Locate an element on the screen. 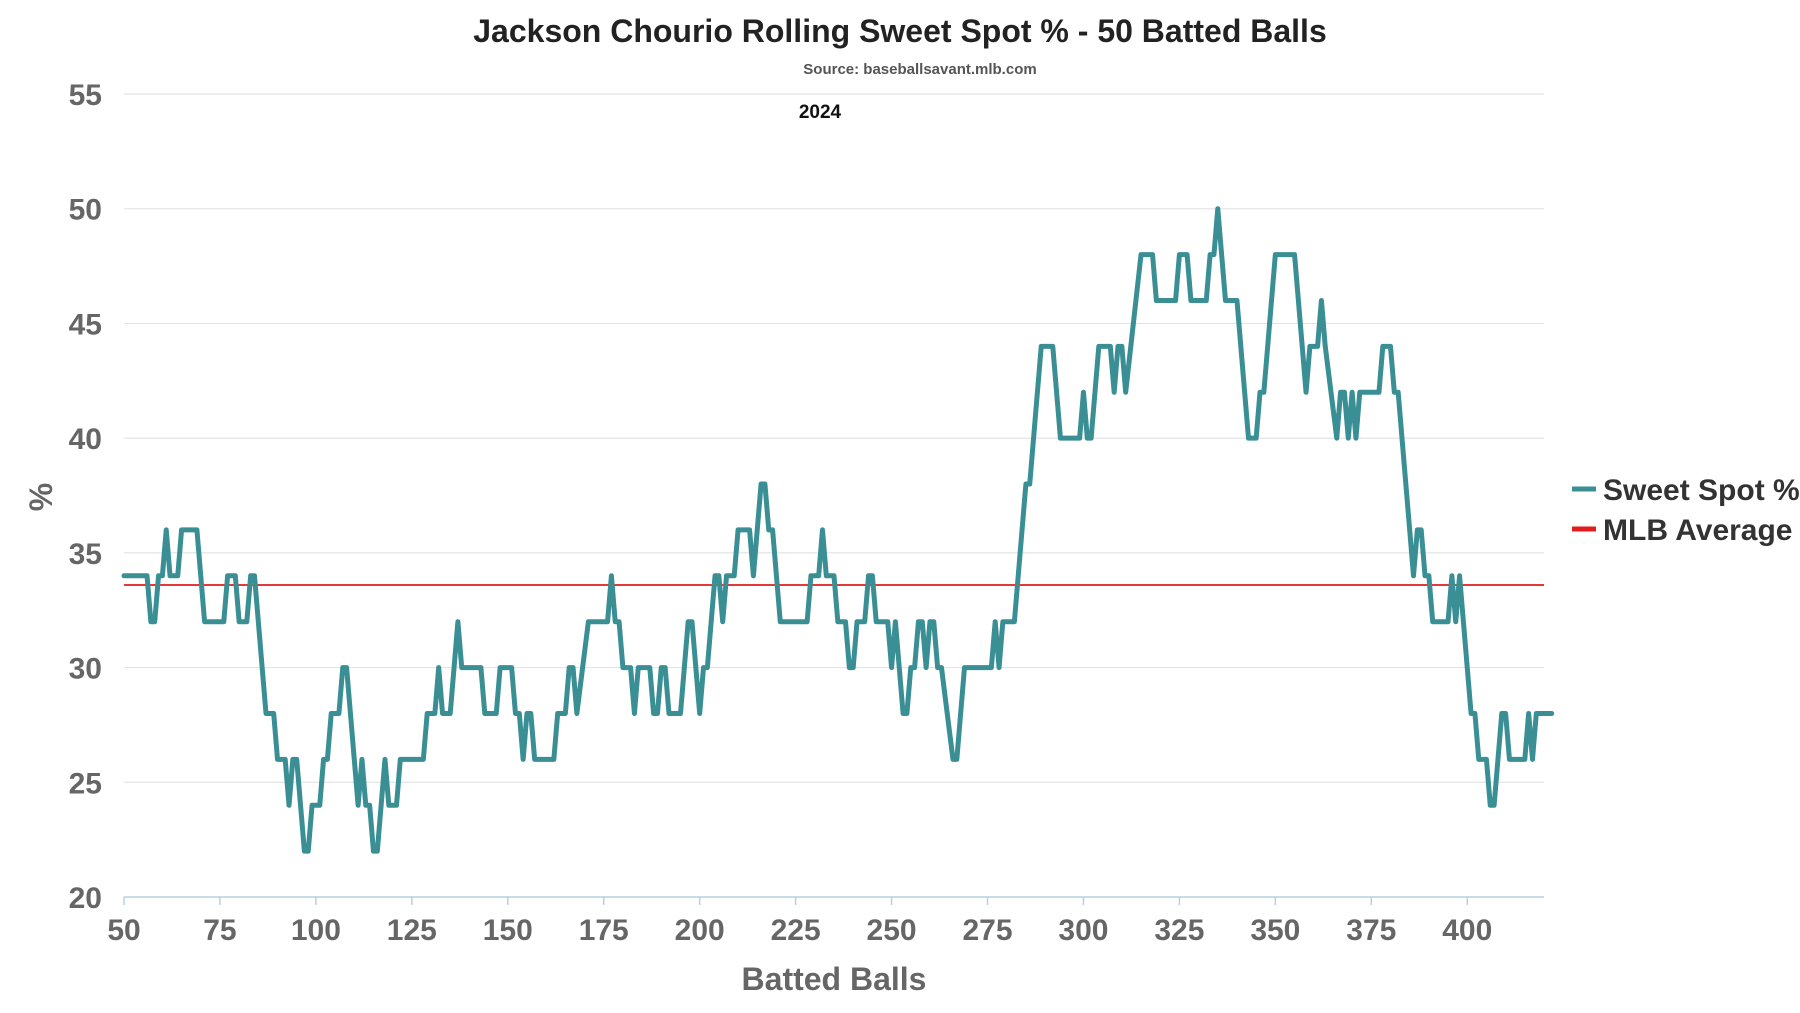 The image size is (1800, 1013). x-tick-label: 200 is located at coordinates (700, 930).